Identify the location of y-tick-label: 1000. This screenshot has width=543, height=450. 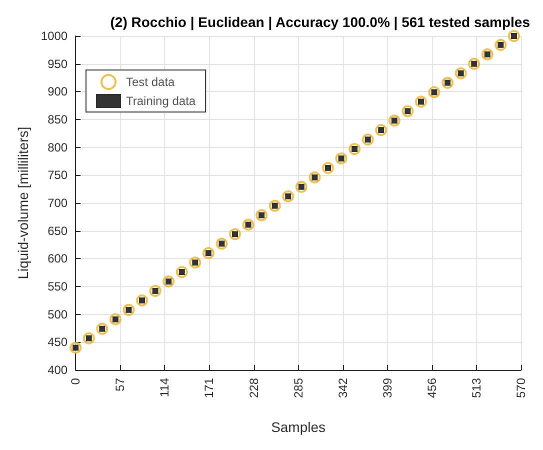
(54, 36).